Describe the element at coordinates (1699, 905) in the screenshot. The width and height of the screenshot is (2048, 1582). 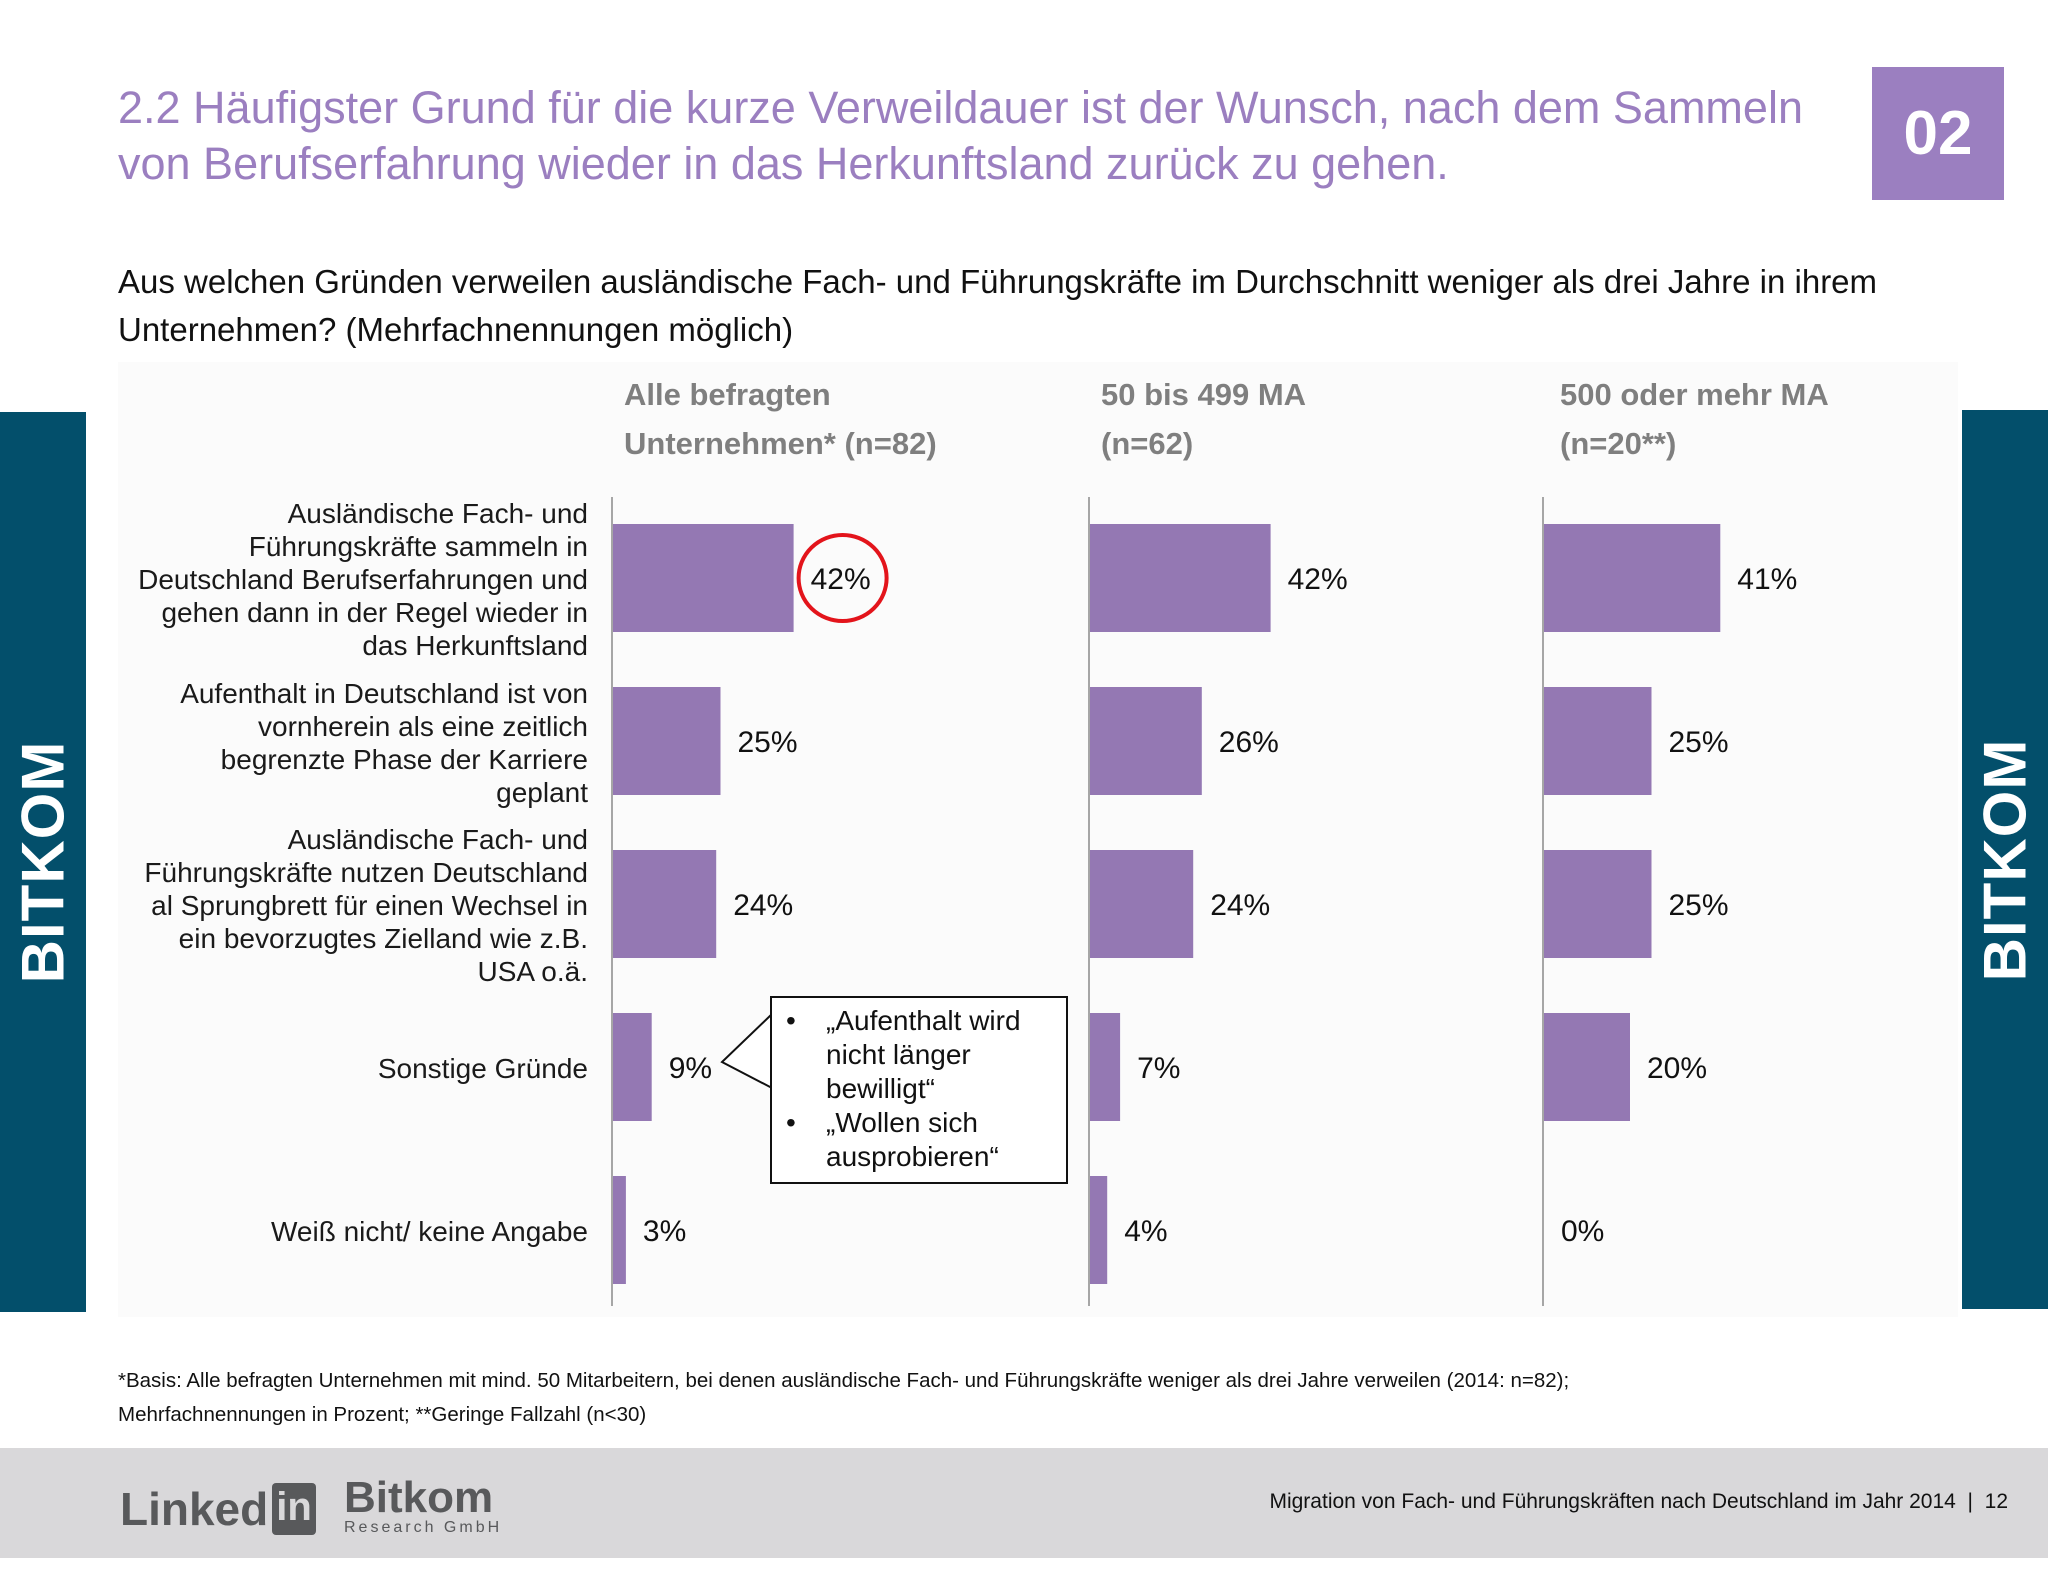
I see `value-label-series-3-cat-3: 25%` at that location.